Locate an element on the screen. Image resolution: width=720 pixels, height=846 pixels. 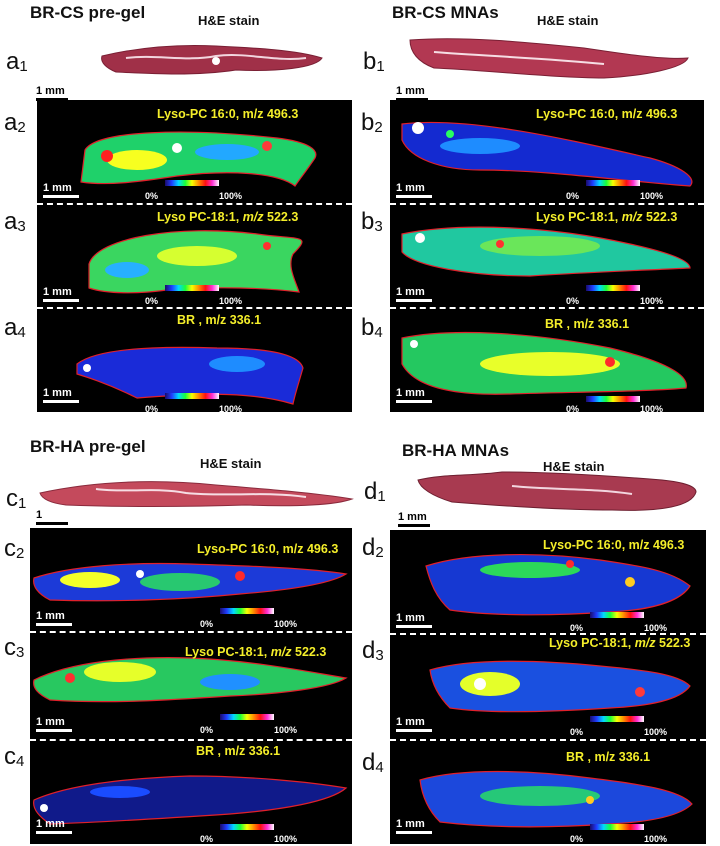
scale-bar-a1 is located at coordinates (52, 99).